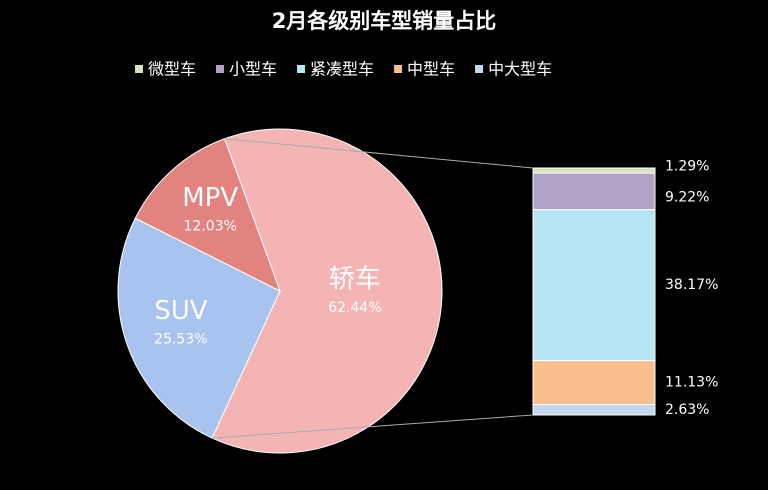 This screenshot has width=768, height=490. I want to click on bar-value-label: 11.13%, so click(691, 383).